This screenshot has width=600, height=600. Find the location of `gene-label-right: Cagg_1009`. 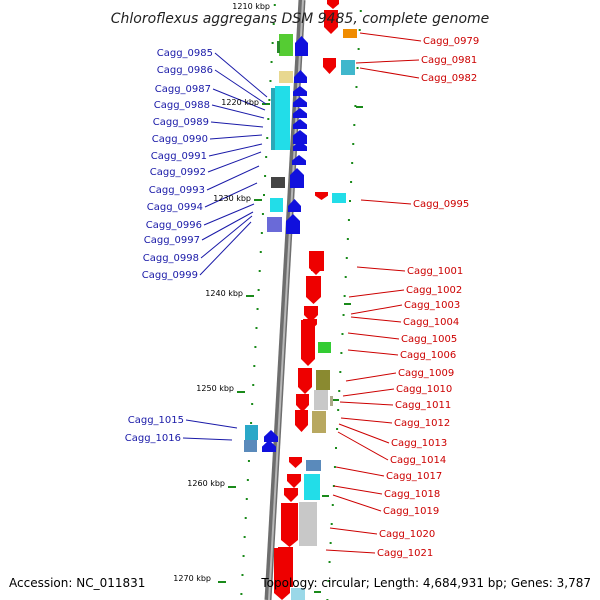

gene-label-right: Cagg_1009 is located at coordinates (426, 373).